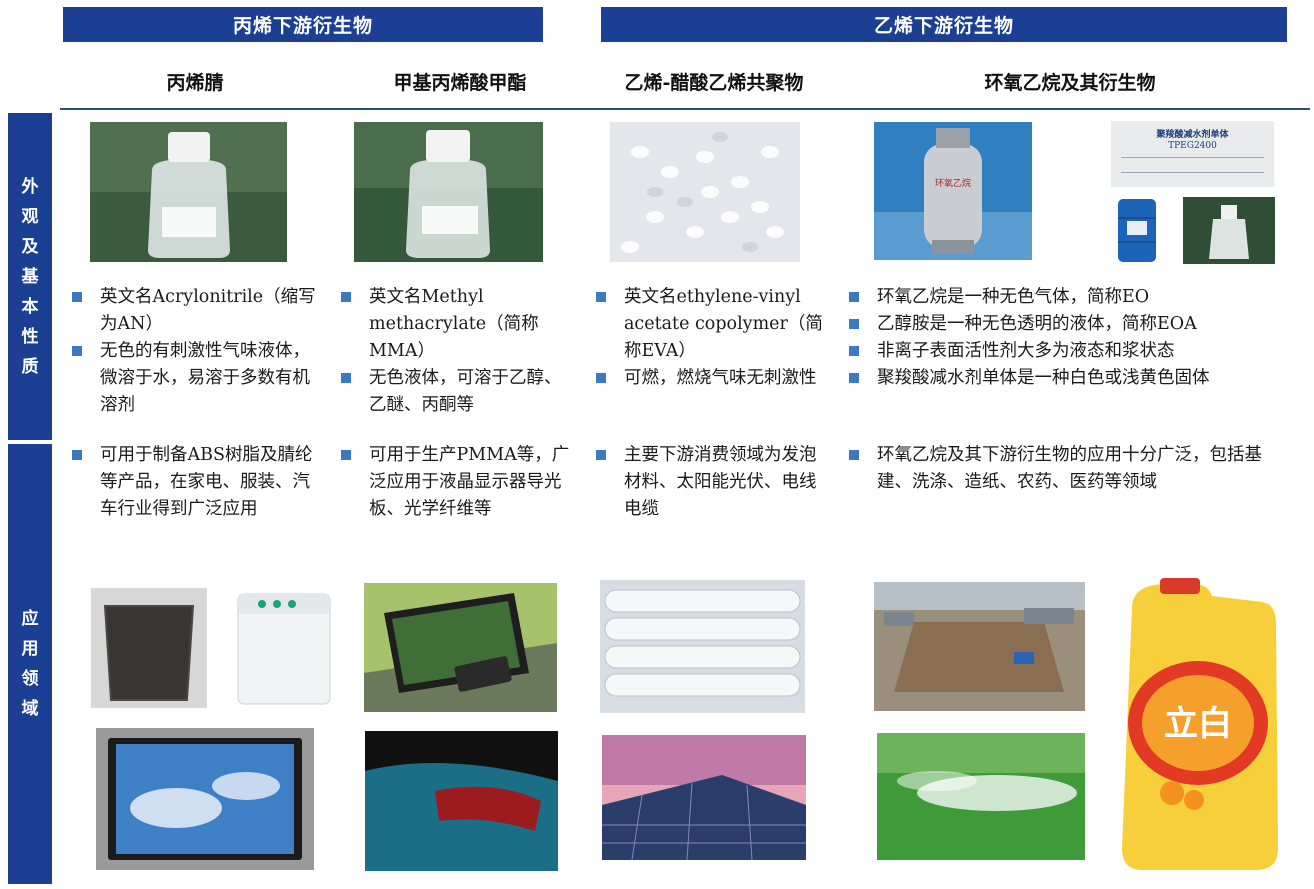  Describe the element at coordinates (461, 801) in the screenshot. I see `car-taillight-photo` at that location.